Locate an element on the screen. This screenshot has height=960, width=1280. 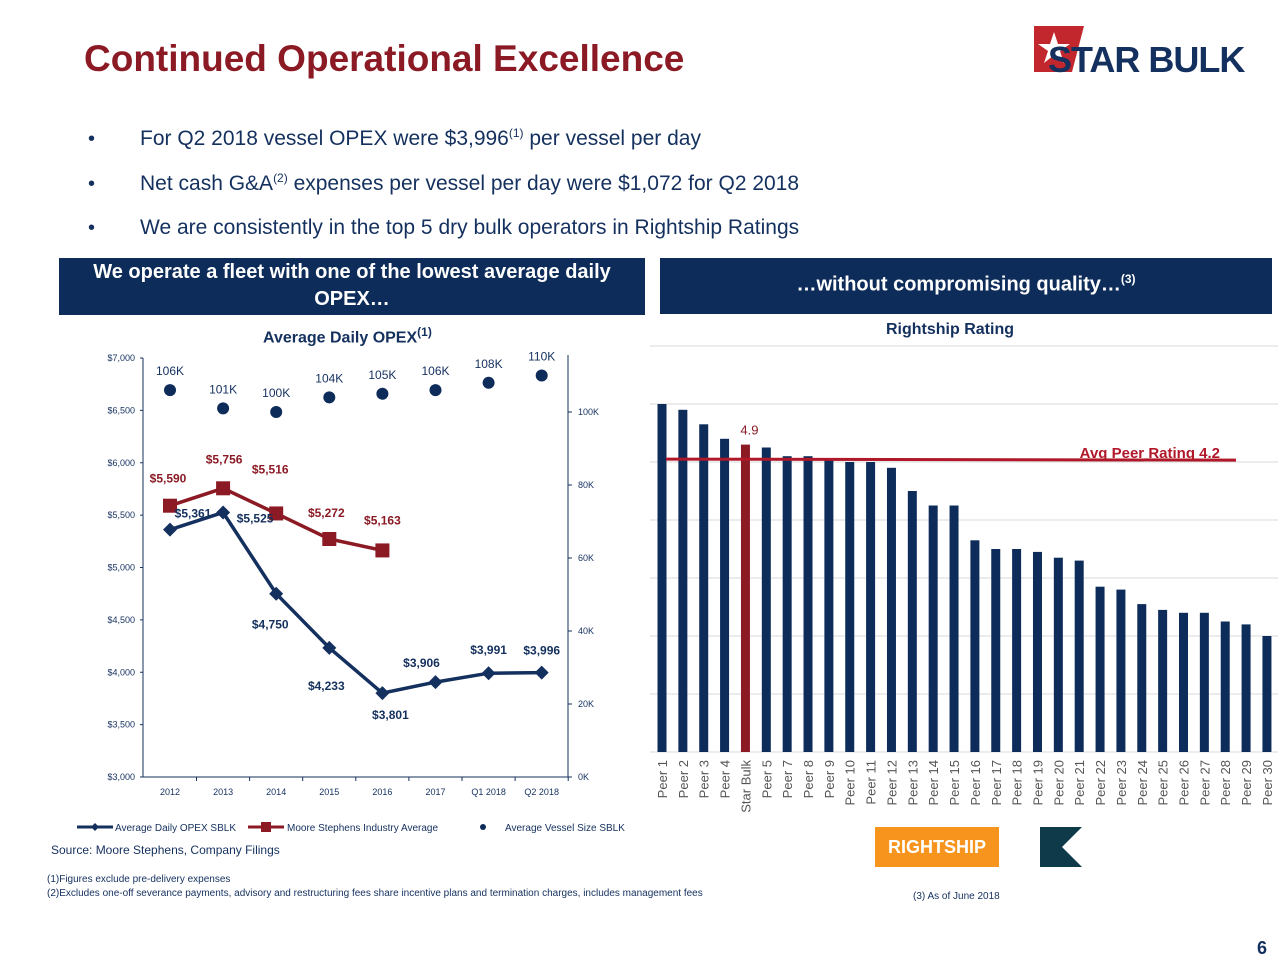
x-tick-label: Q2 2018 is located at coordinates (541, 792).